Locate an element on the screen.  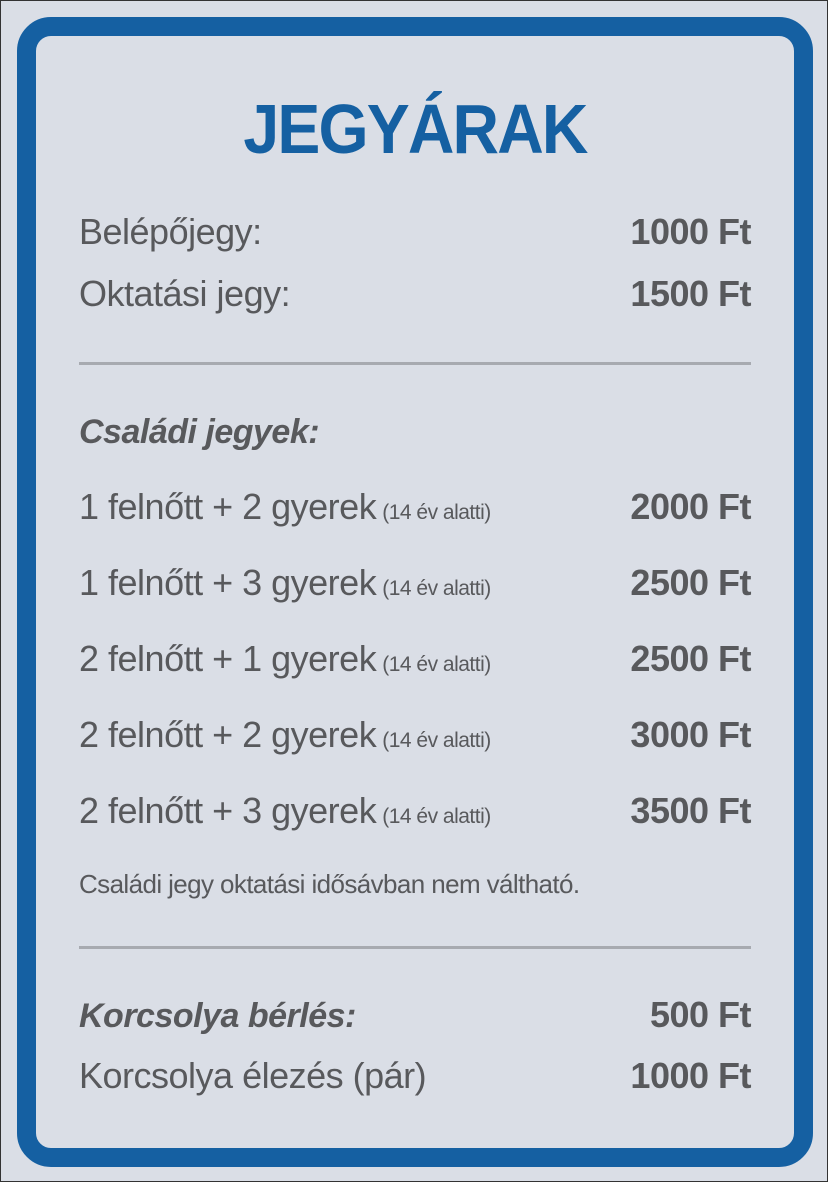
price-value: 1500 Ft is located at coordinates (690, 293).